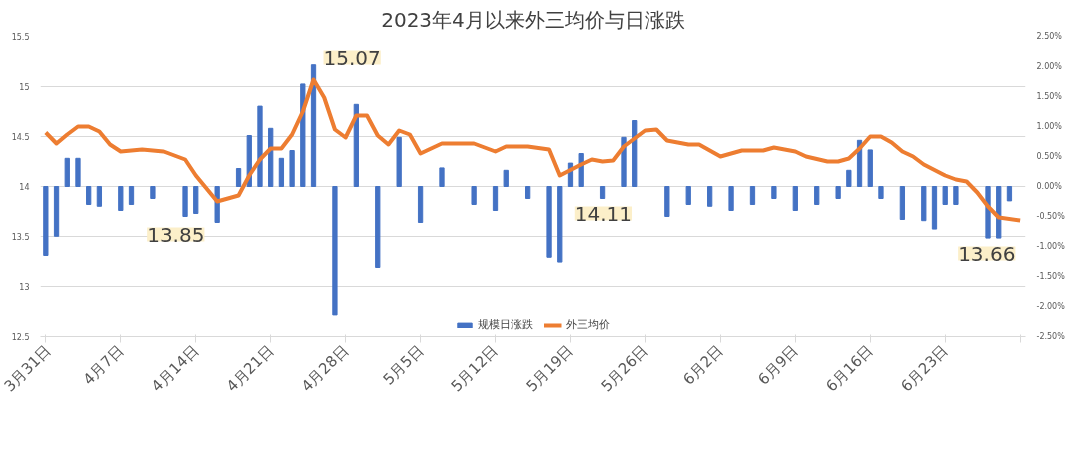 The image size is (1080, 474). Describe the element at coordinates (533, 19) in the screenshot. I see `chart-title: 2023年4月以来外三均价与日涨跌` at that location.